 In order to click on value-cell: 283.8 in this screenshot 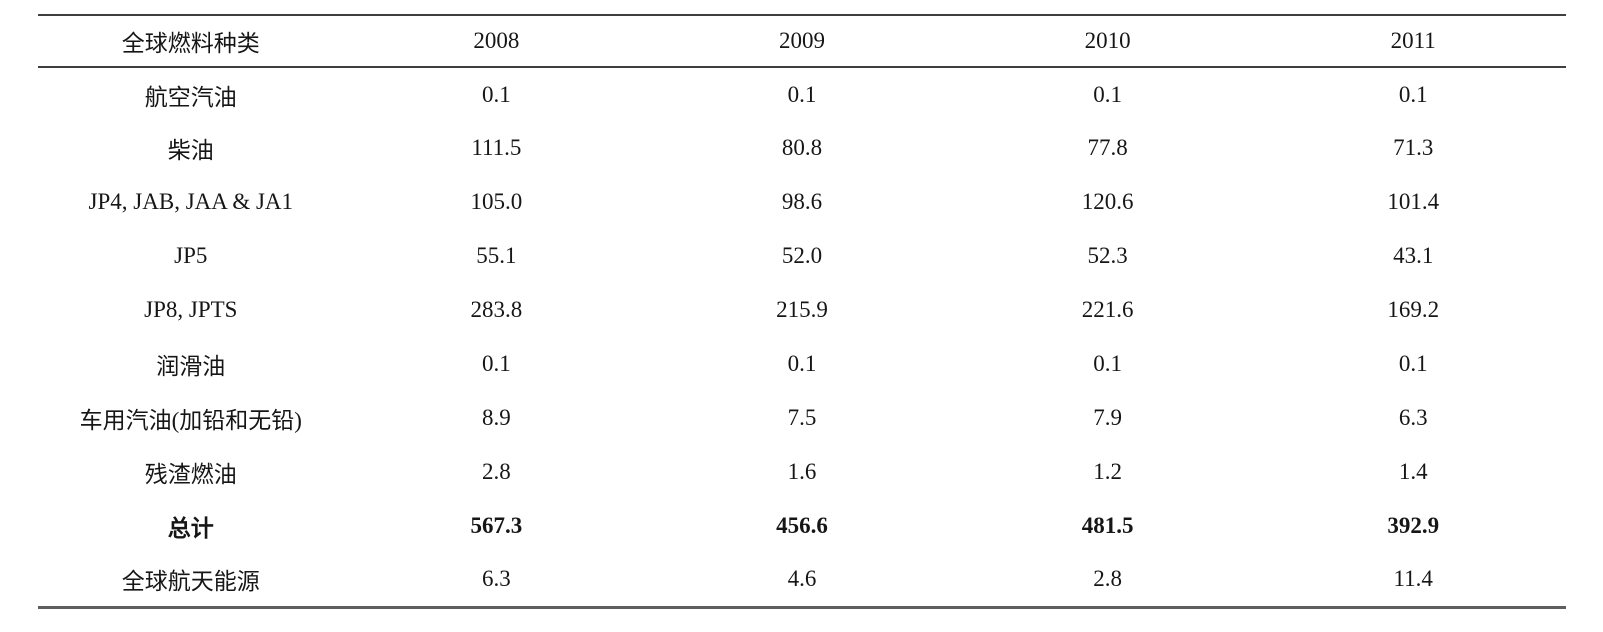, I will do `click(496, 309)`.